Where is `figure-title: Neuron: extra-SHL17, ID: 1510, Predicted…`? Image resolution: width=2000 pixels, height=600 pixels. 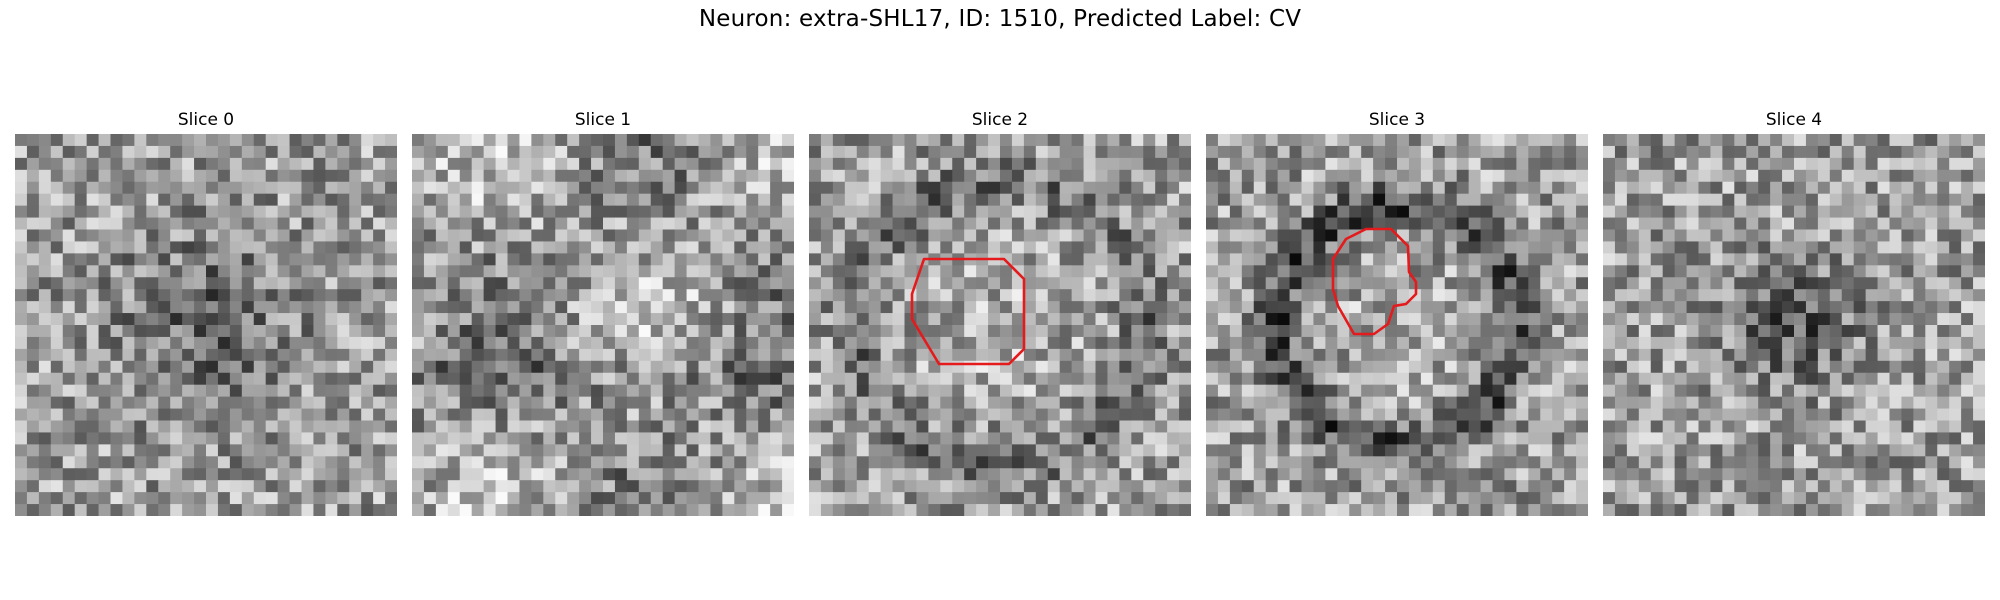 figure-title: Neuron: extra-SHL17, ID: 1510, Predicted… is located at coordinates (1000, 19).